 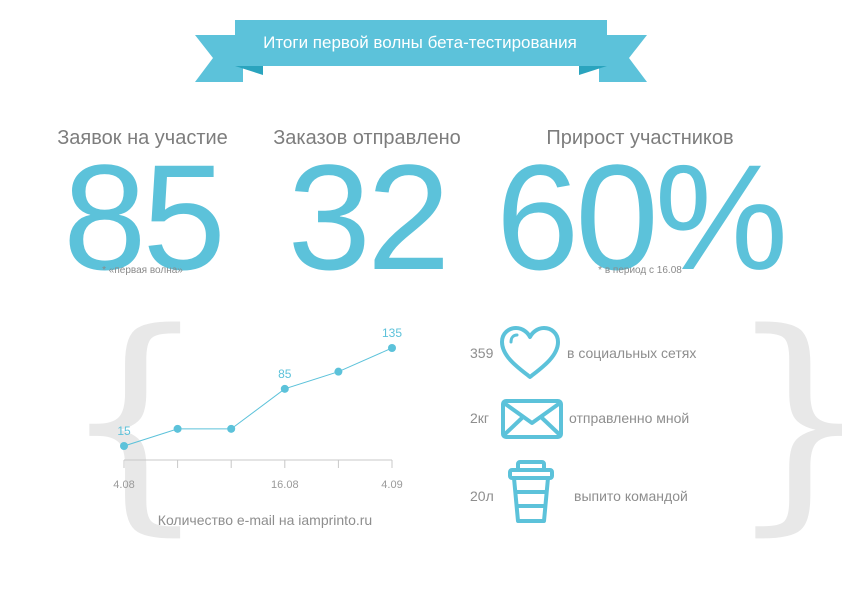 What do you see at coordinates (641, 217) in the screenshot?
I see `stat-value-growth: 60%` at bounding box center [641, 217].